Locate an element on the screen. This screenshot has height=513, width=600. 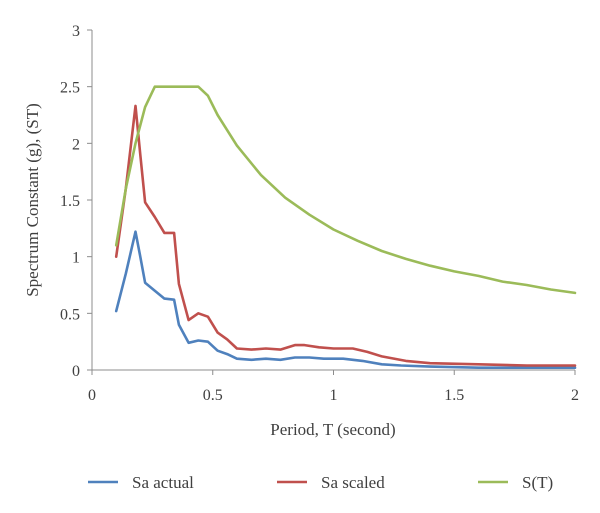
y-tick-label: 2 is located at coordinates (76, 144).